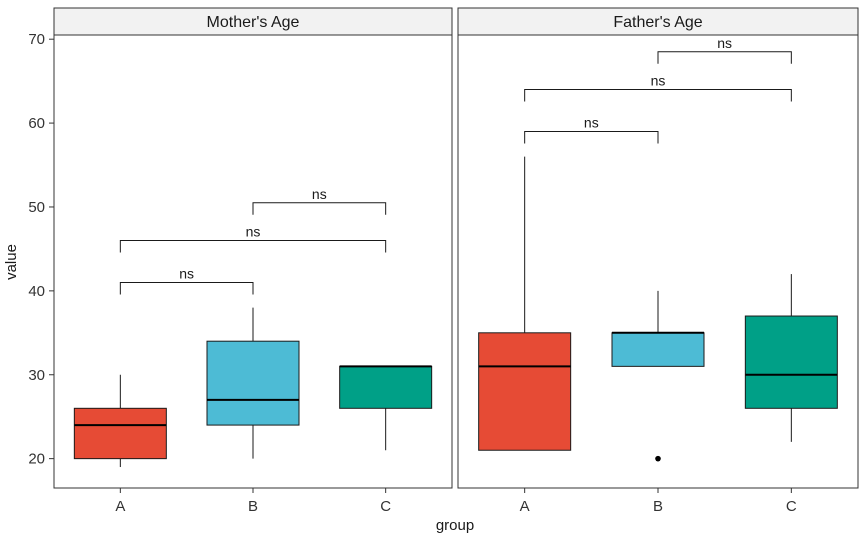 This screenshot has height=540, width=866. Describe the element at coordinates (41, 249) in the screenshot. I see `y-axis: 20 30 40 50 60 70` at that location.